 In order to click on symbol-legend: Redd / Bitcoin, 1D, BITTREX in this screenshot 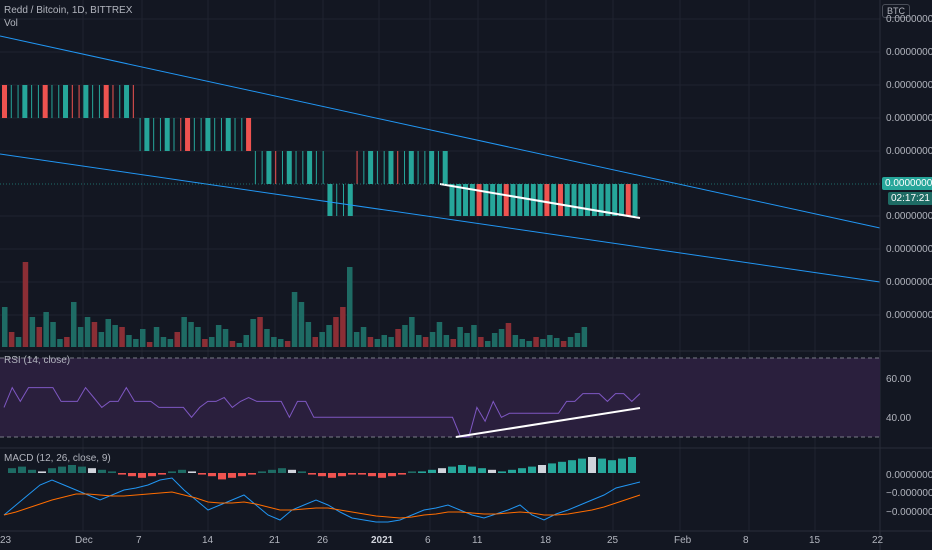, I will do `click(68, 10)`.